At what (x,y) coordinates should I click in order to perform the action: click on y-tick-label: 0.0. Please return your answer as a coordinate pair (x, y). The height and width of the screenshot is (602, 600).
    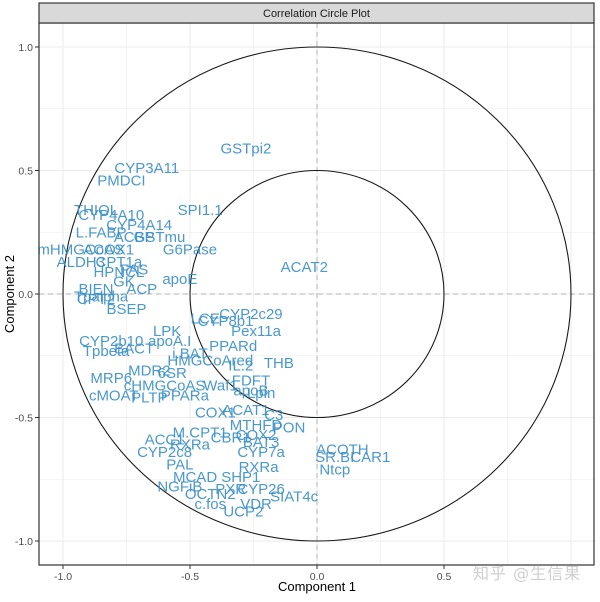
    Looking at the image, I should click on (25, 295).